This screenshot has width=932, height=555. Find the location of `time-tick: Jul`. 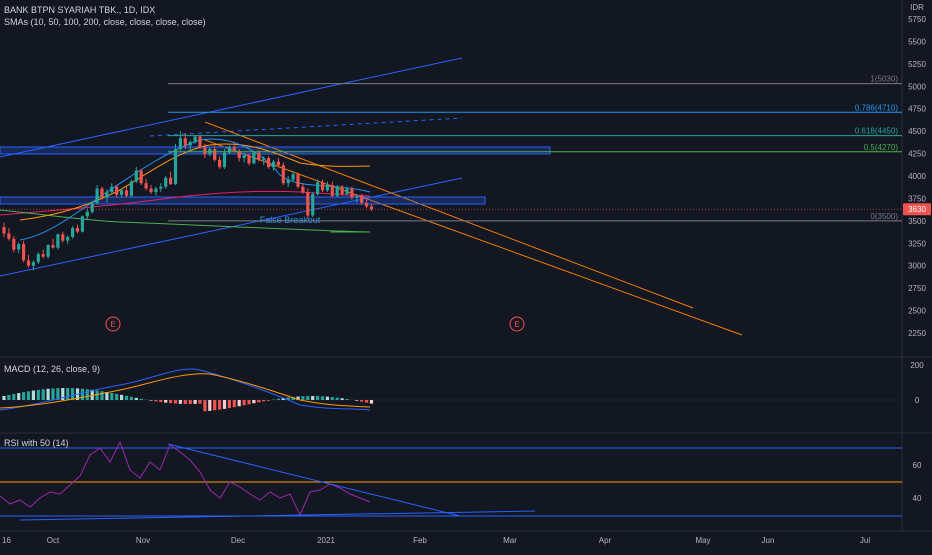

time-tick: Jul is located at coordinates (865, 540).